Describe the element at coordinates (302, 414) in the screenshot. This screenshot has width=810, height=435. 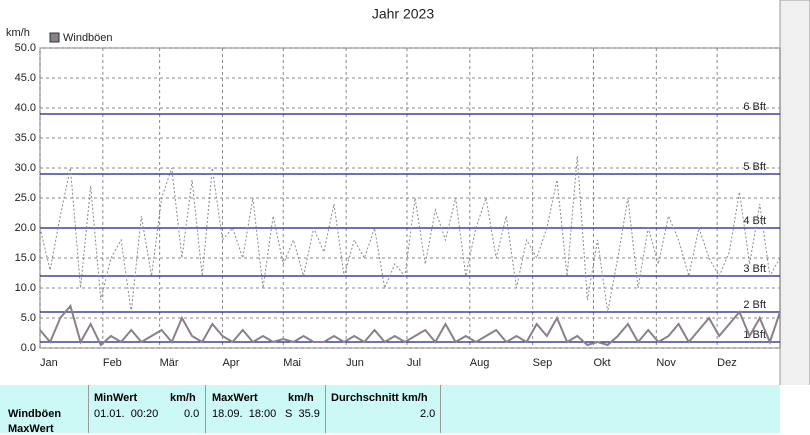
I see `cell: S 35.9` at that location.